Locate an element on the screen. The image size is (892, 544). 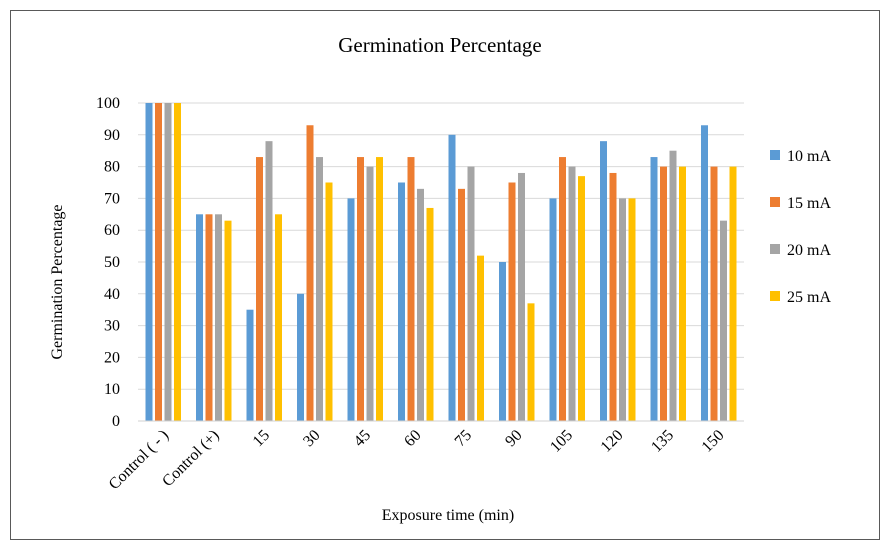
x-tick-label: 105 is located at coordinates (561, 441).